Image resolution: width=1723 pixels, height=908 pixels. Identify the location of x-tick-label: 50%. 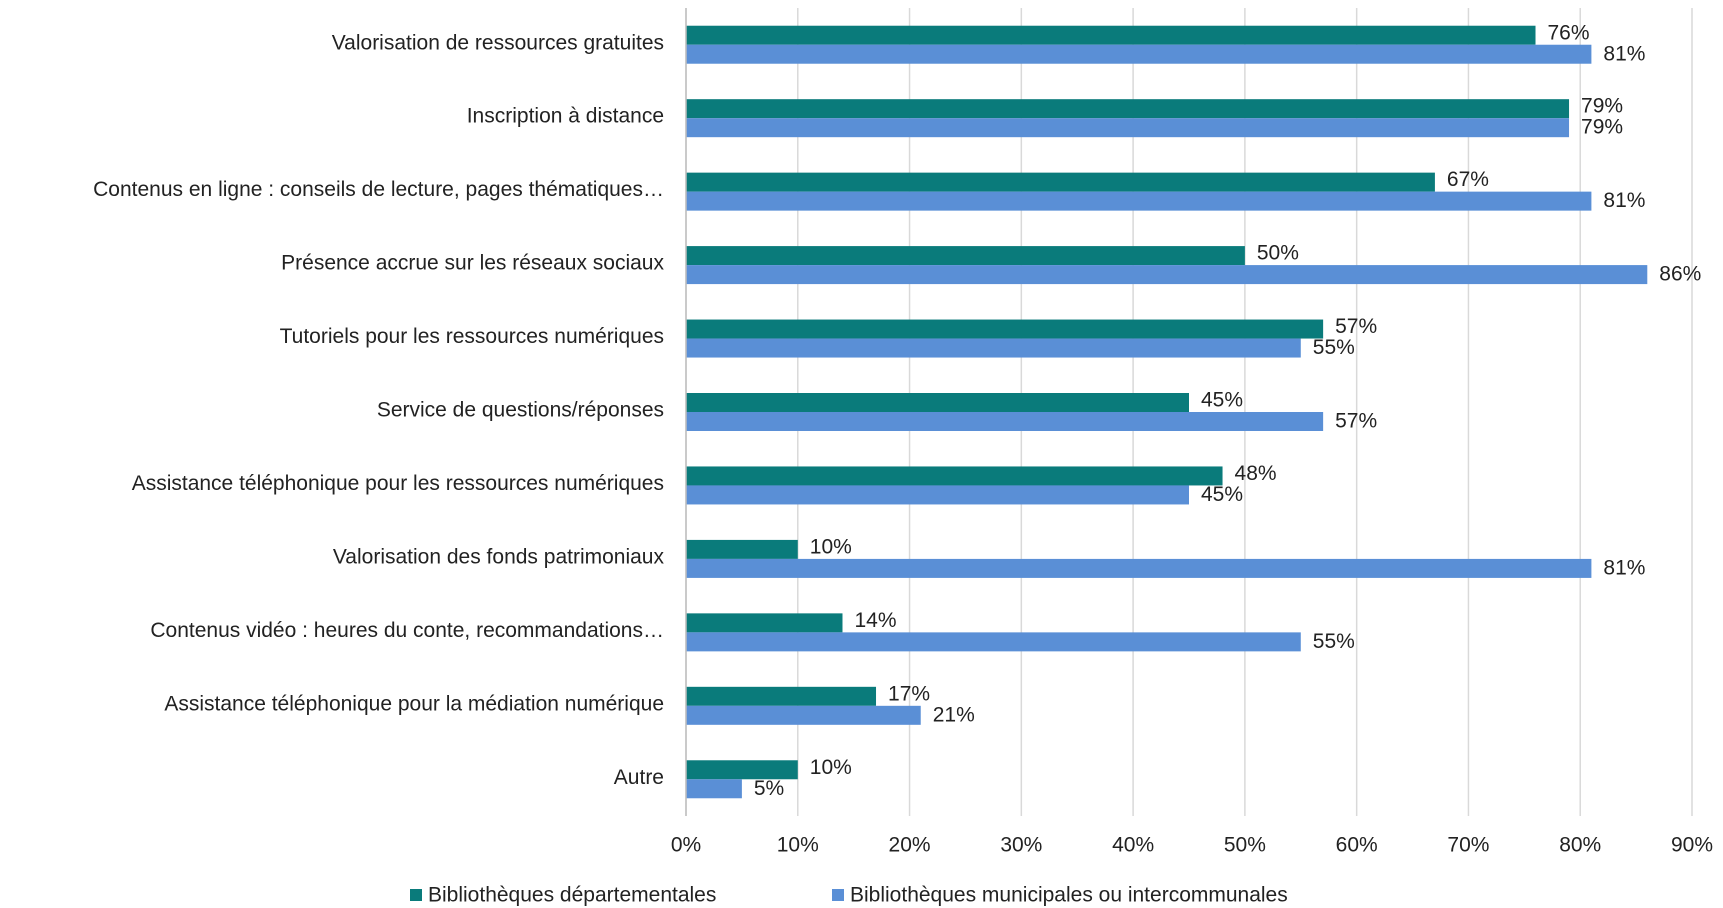
(1245, 845).